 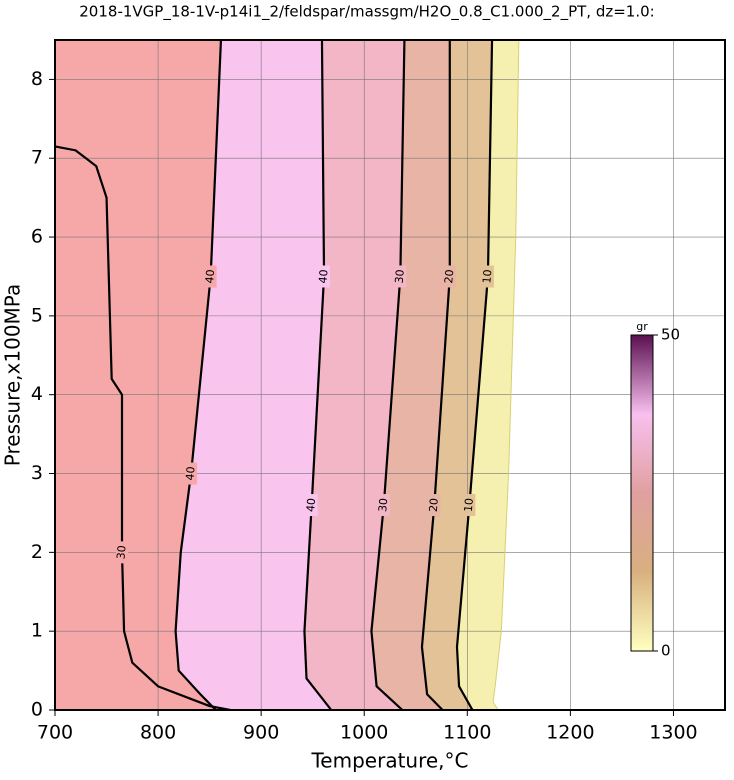 I want to click on y-tick-label: 0, so click(x=37, y=710).